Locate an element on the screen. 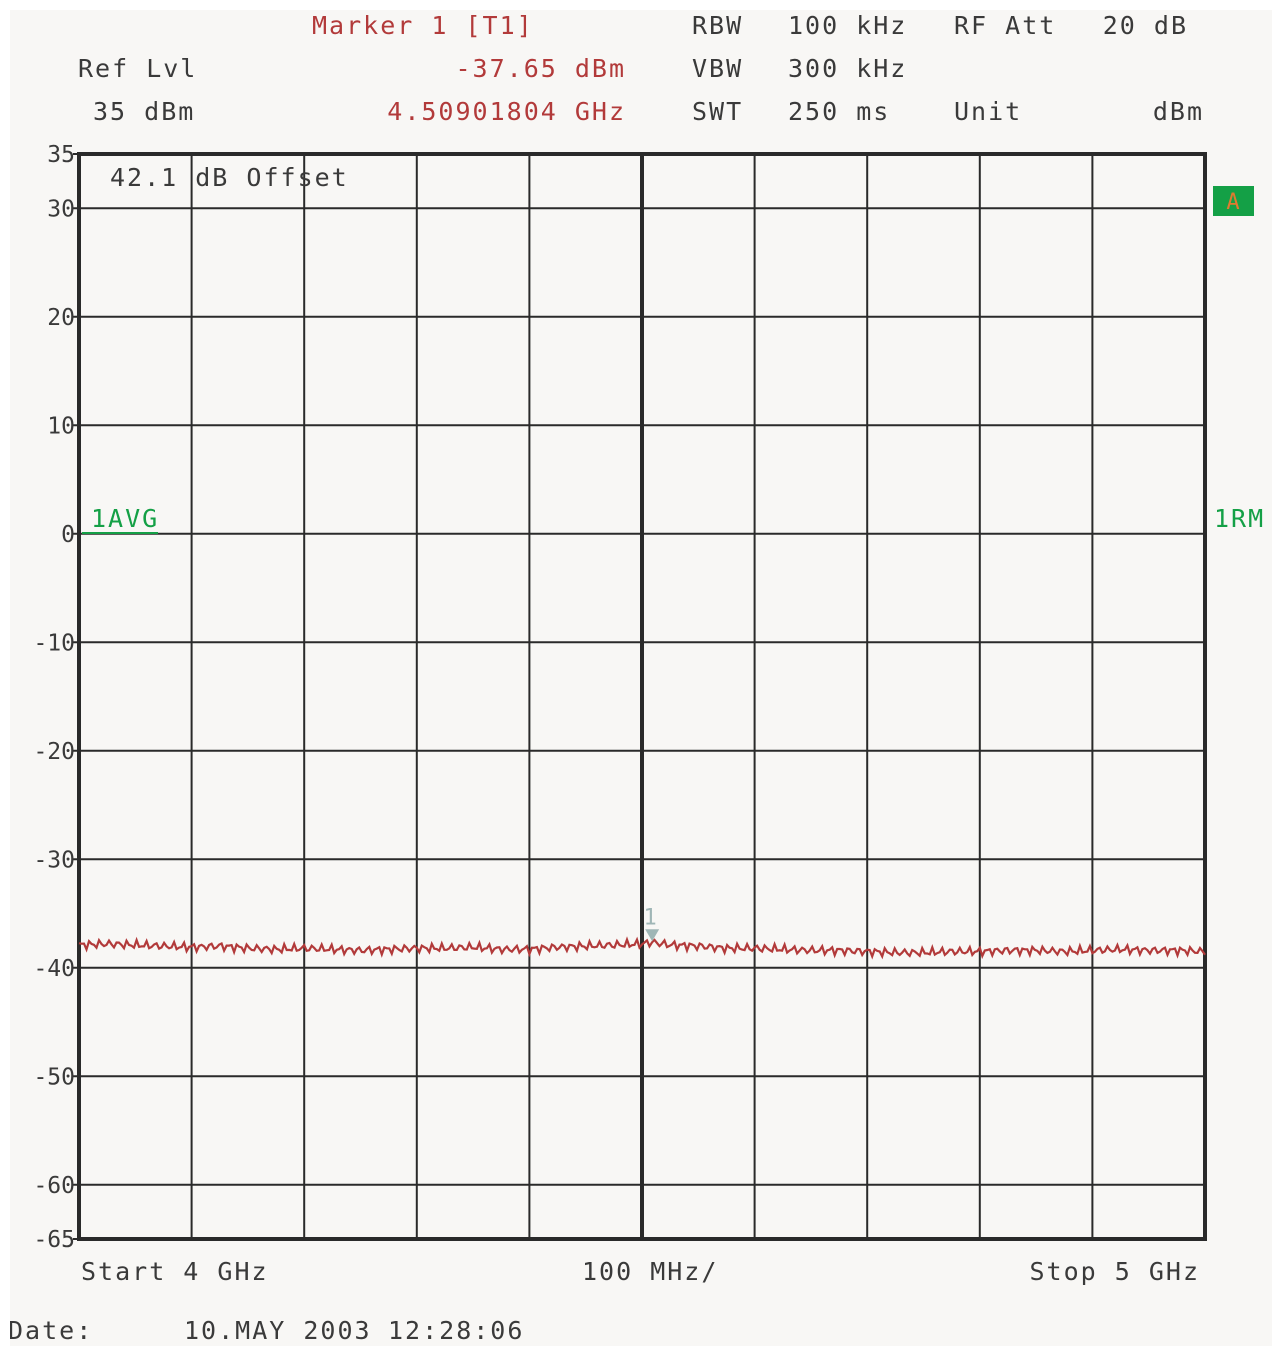  trace-1-avg is located at coordinates (642, 948).